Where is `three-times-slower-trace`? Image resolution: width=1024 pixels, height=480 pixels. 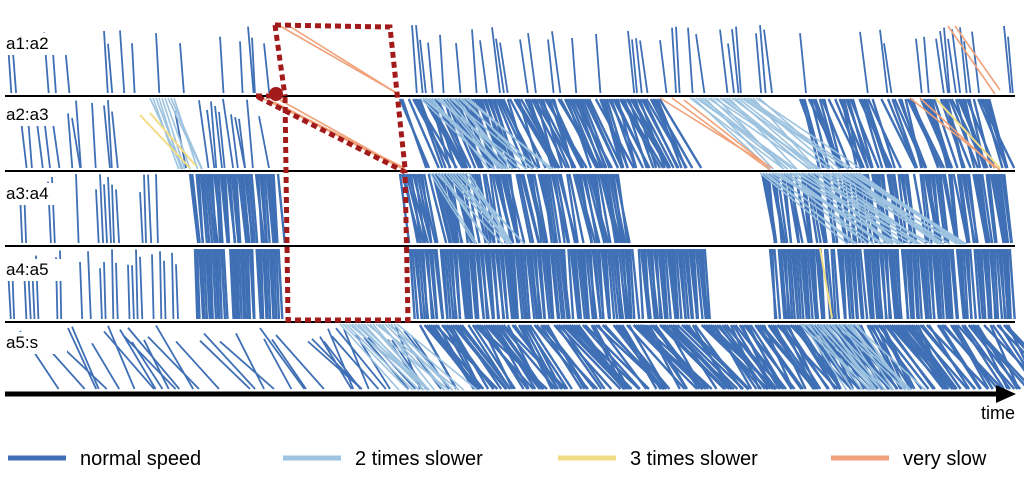 three-times-slower-trace is located at coordinates (826, 283).